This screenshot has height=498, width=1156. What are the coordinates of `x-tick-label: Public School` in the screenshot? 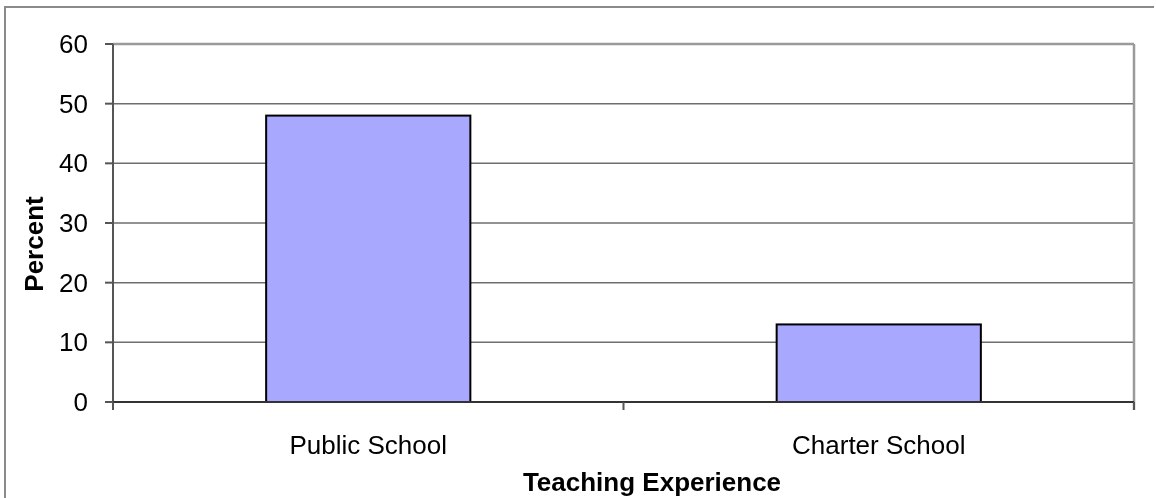 It's located at (368, 445).